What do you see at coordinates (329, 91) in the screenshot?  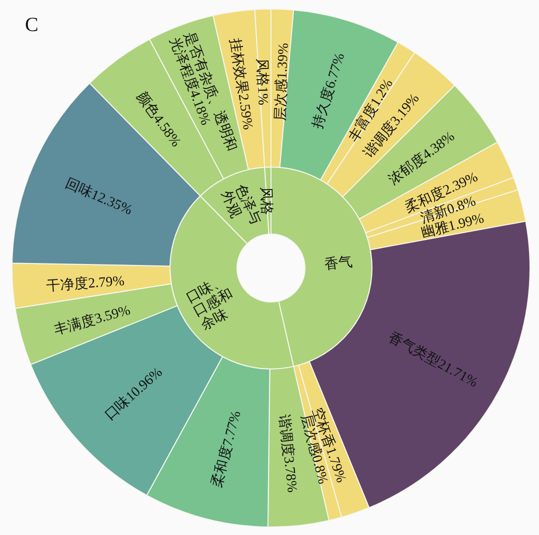 I see `label: 持久度6.77%` at bounding box center [329, 91].